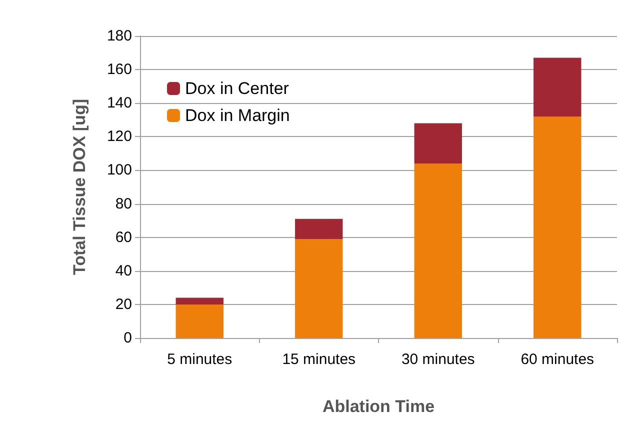 The image size is (637, 433). What do you see at coordinates (438, 359) in the screenshot?
I see `x-tick-label: 30 minutes` at bounding box center [438, 359].